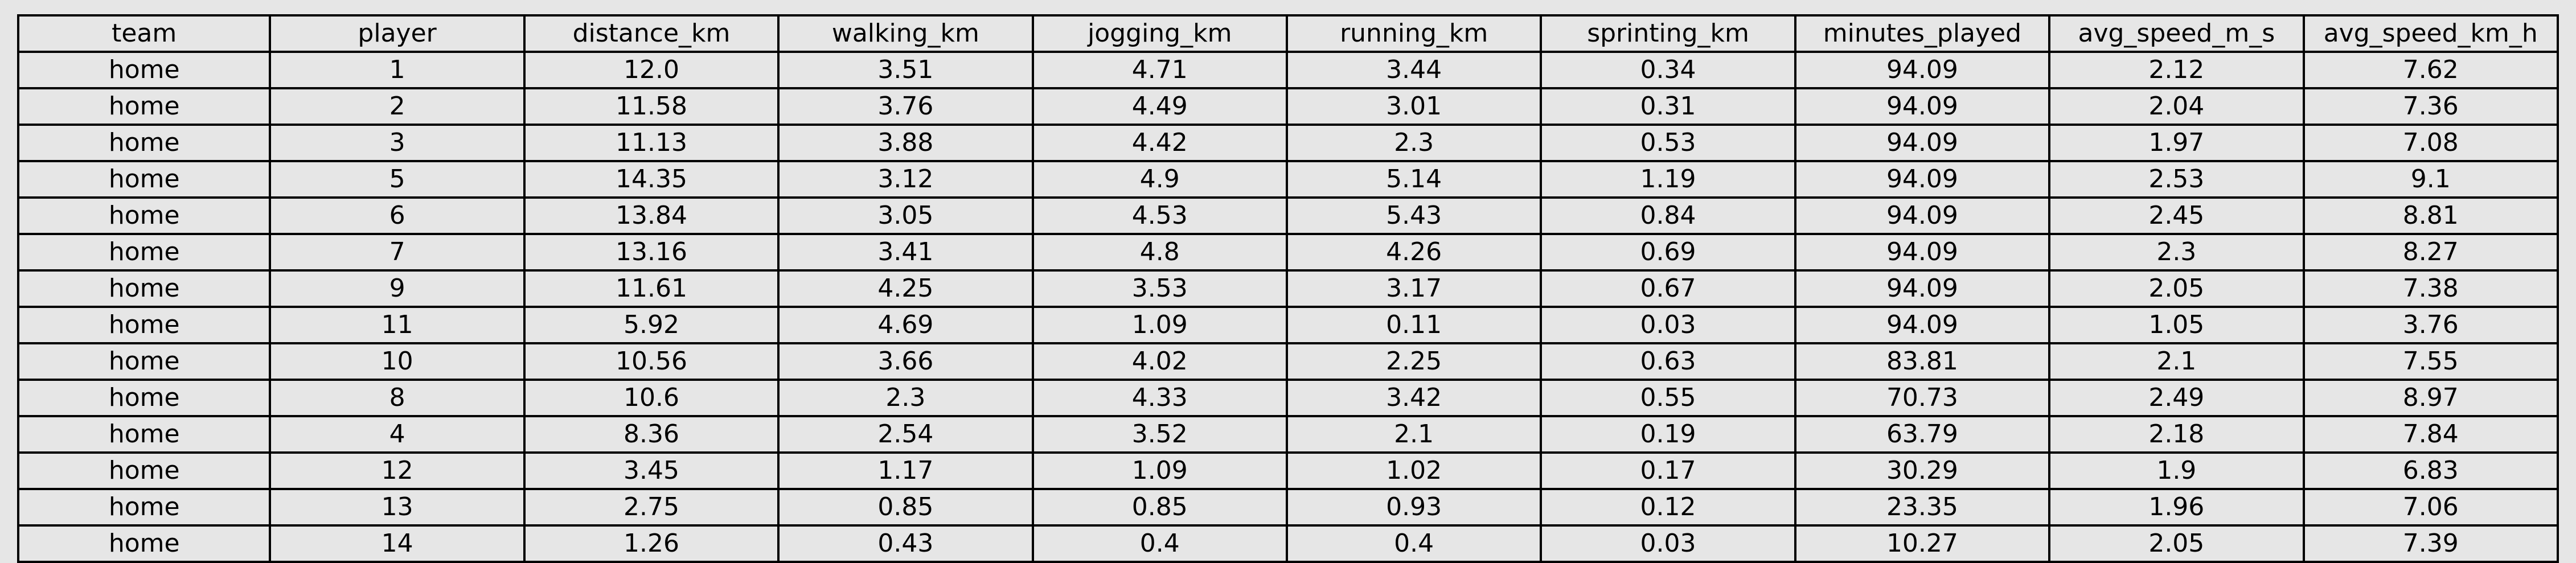  I want to click on table-cell: 7.84, so click(2430, 435).